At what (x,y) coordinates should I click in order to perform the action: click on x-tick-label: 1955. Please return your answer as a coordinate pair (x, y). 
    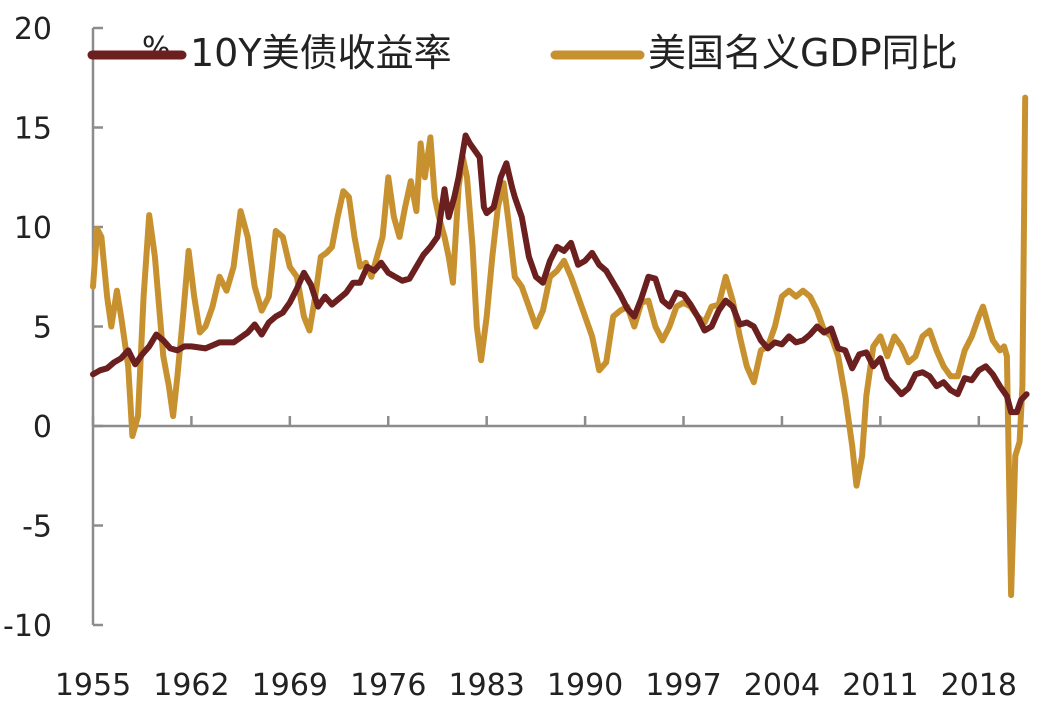
    Looking at the image, I should click on (93, 685).